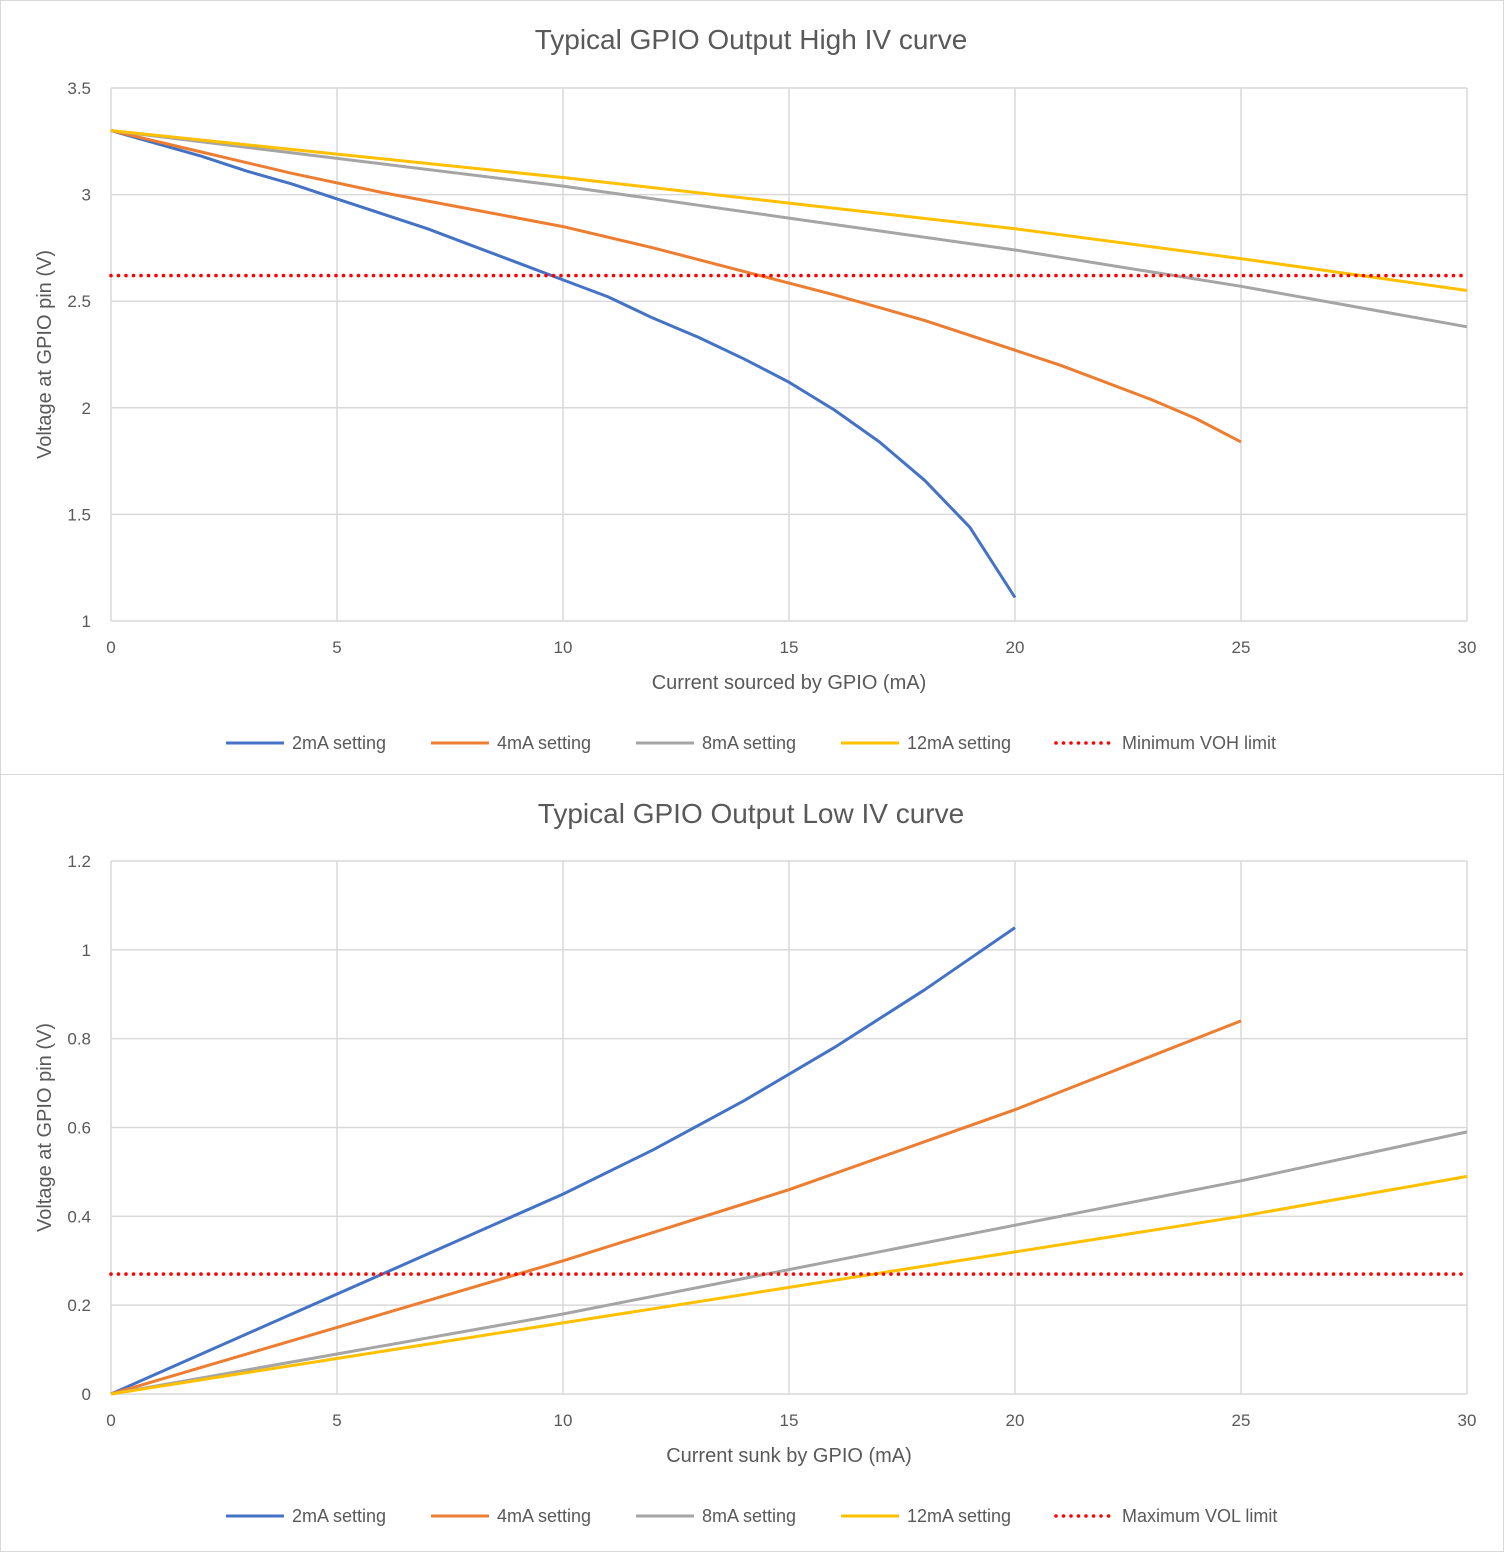 The width and height of the screenshot is (1504, 1552). Describe the element at coordinates (751, 813) in the screenshot. I see `chart-title: Typical GPIO Output Low IV curve` at that location.